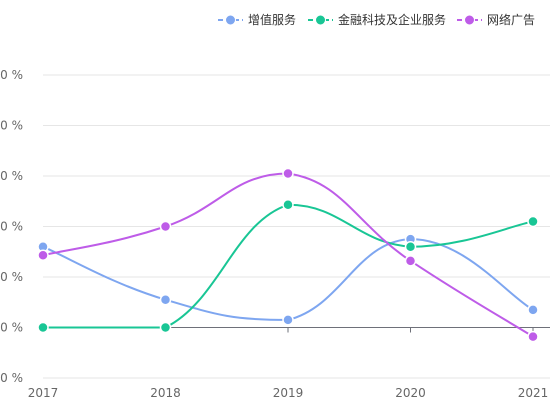  What do you see at coordinates (11, 75) in the screenshot?
I see `y-tick-label: 50 %` at bounding box center [11, 75].